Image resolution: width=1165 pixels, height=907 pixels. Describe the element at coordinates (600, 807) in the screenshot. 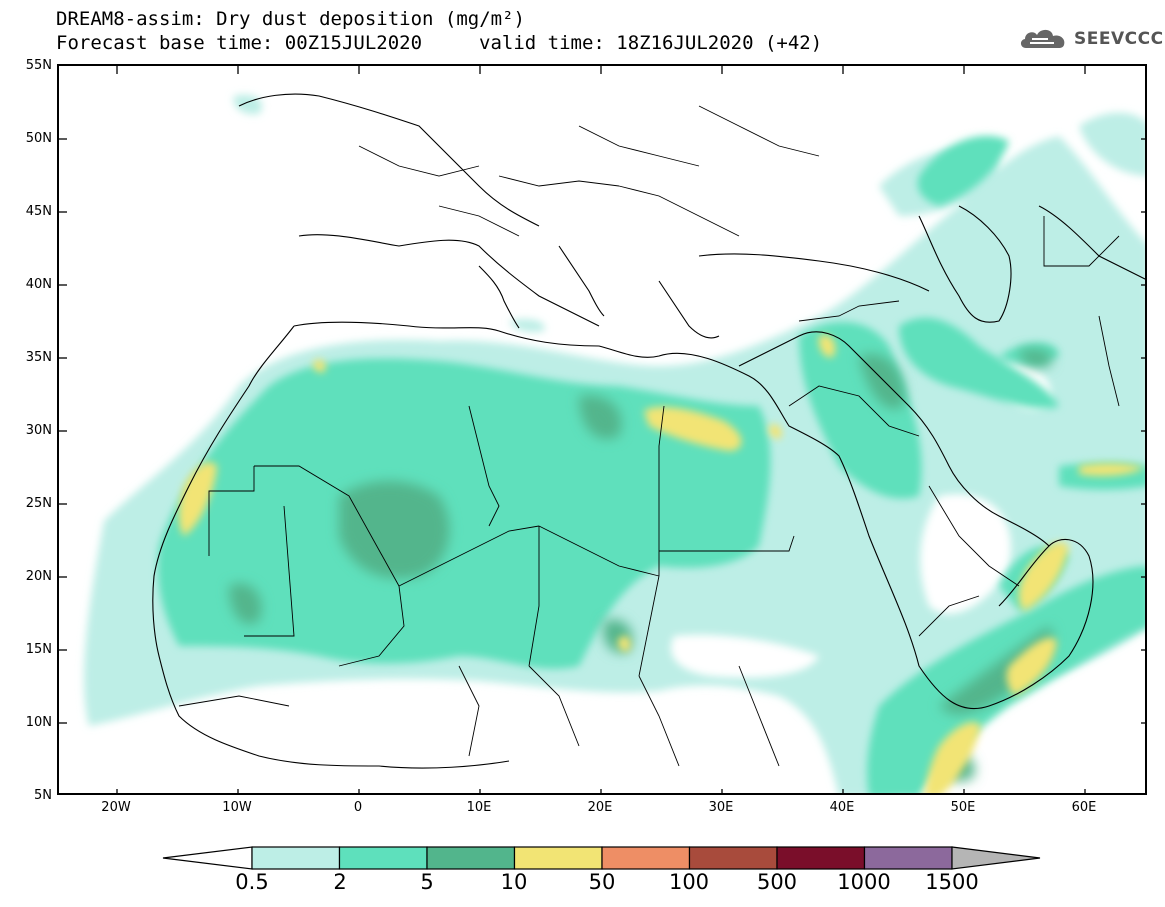

I see `lon-label: 20E` at that location.